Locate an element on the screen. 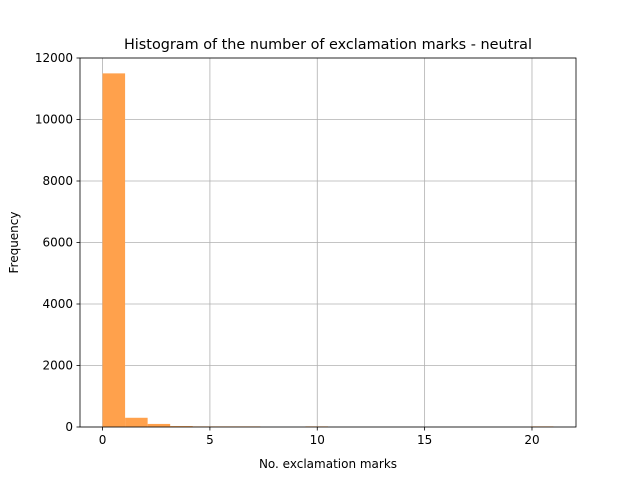 Image resolution: width=640 pixels, height=480 pixels. y-tick-label: 10000 is located at coordinates (54, 120).